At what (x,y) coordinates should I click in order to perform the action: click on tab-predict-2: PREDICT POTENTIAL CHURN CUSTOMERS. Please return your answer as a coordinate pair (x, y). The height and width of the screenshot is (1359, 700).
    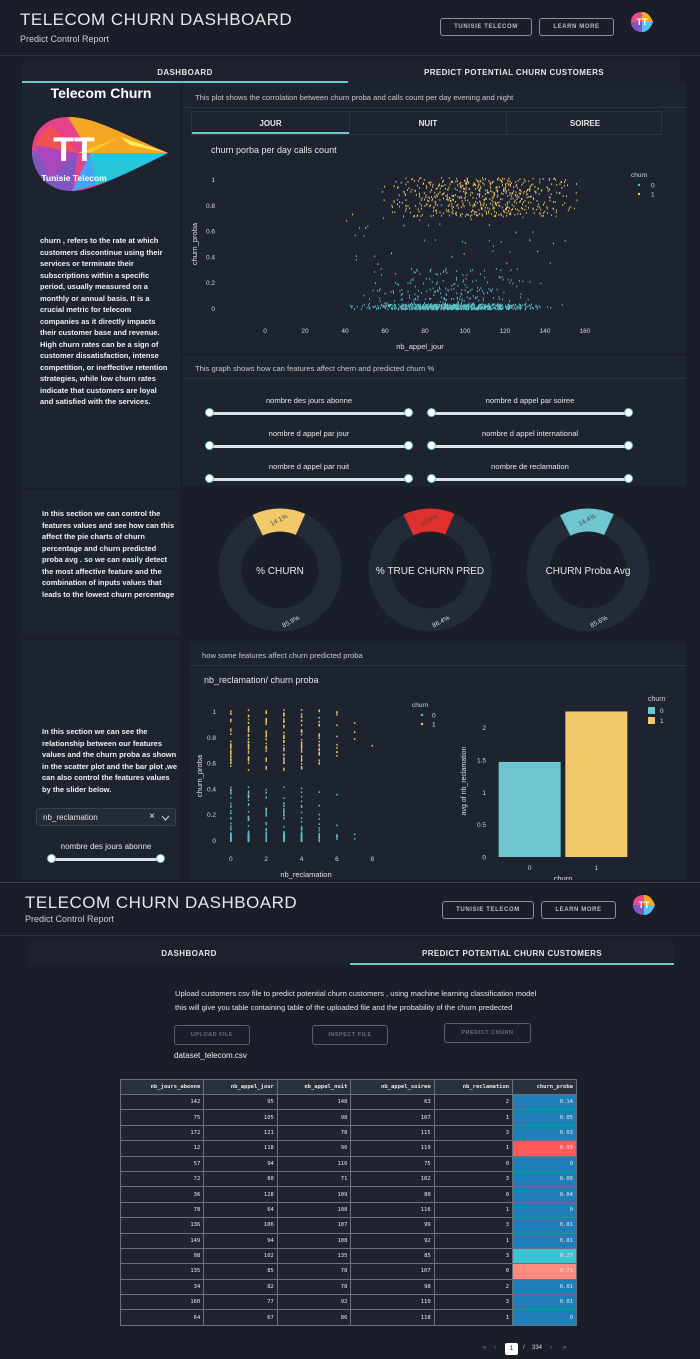
    Looking at the image, I should click on (512, 953).